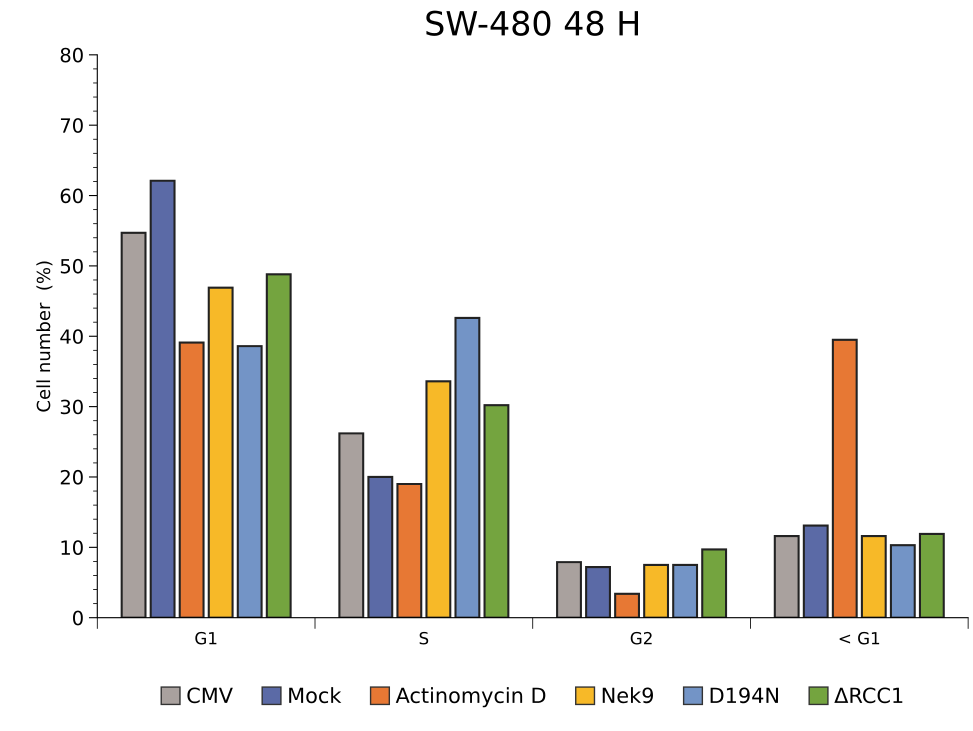 The height and width of the screenshot is (731, 973). I want to click on y-tick-label: 30, so click(71, 407).